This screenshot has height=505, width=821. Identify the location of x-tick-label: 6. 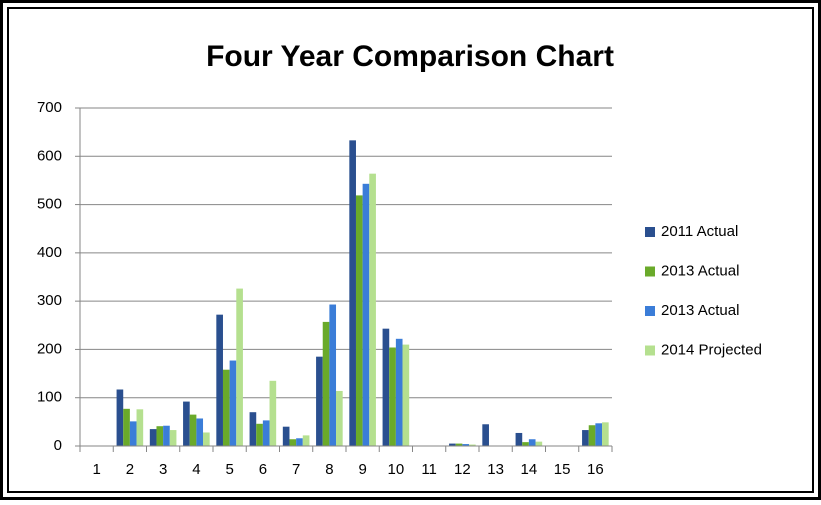
(263, 469).